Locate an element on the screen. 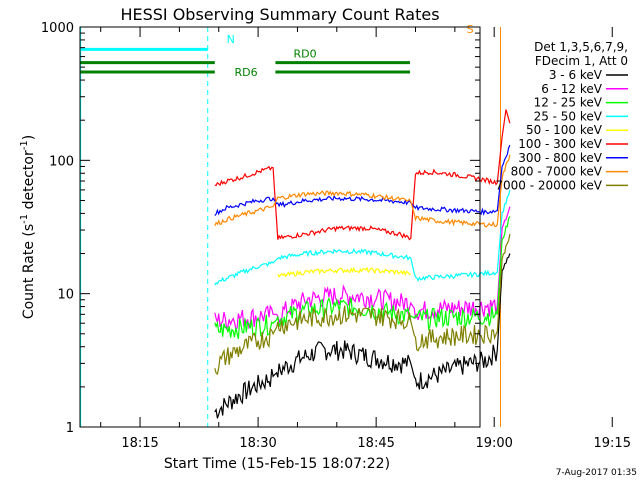 This screenshot has width=640, height=480. x-tick-label-1: 18:30 is located at coordinates (257, 443).